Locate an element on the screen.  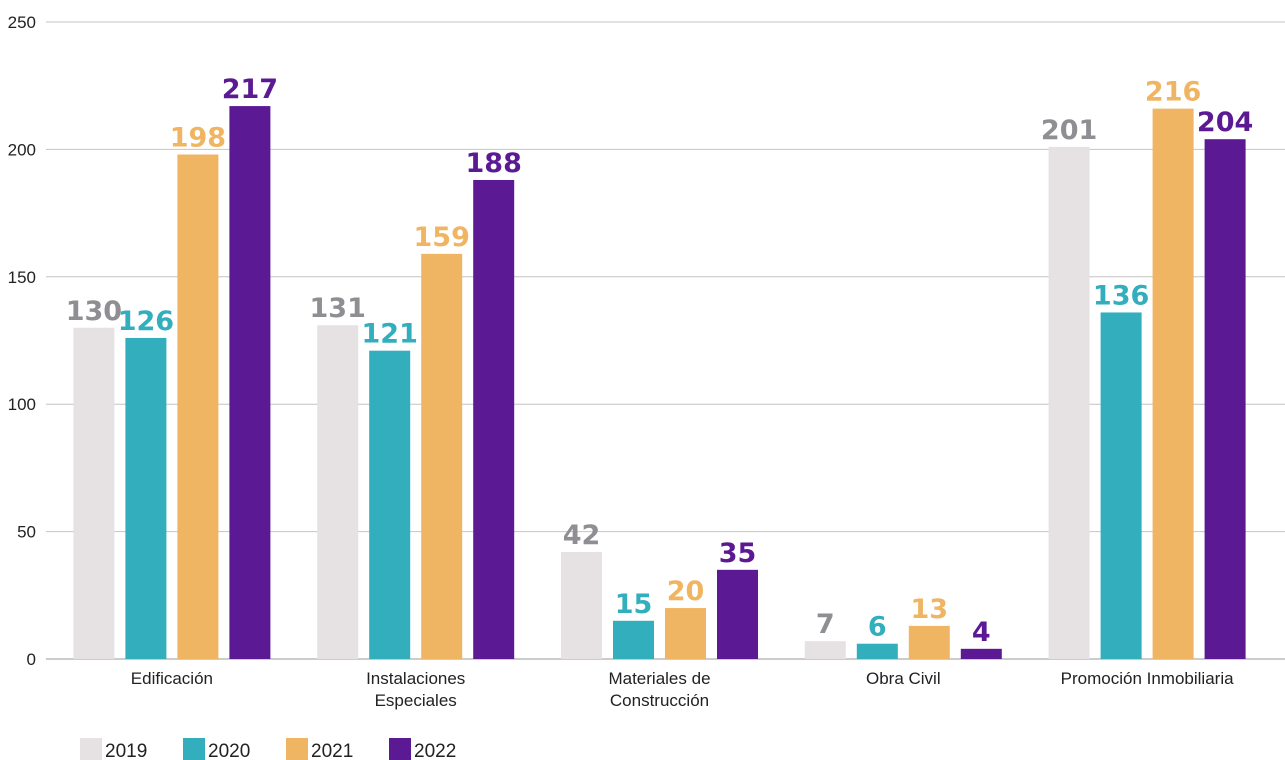
category-label: Materiales de Construcción is located at coordinates (659, 689).